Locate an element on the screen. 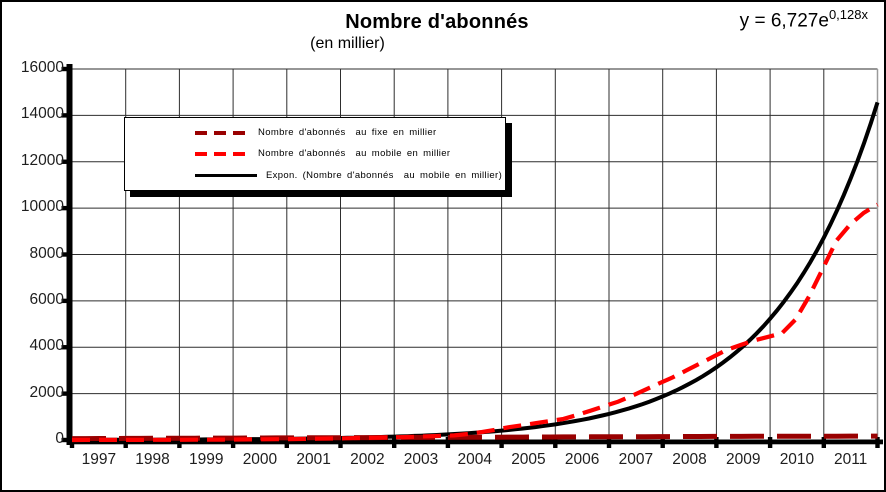 This screenshot has height=492, width=886. equation-exponent: 0,128x is located at coordinates (848, 14).